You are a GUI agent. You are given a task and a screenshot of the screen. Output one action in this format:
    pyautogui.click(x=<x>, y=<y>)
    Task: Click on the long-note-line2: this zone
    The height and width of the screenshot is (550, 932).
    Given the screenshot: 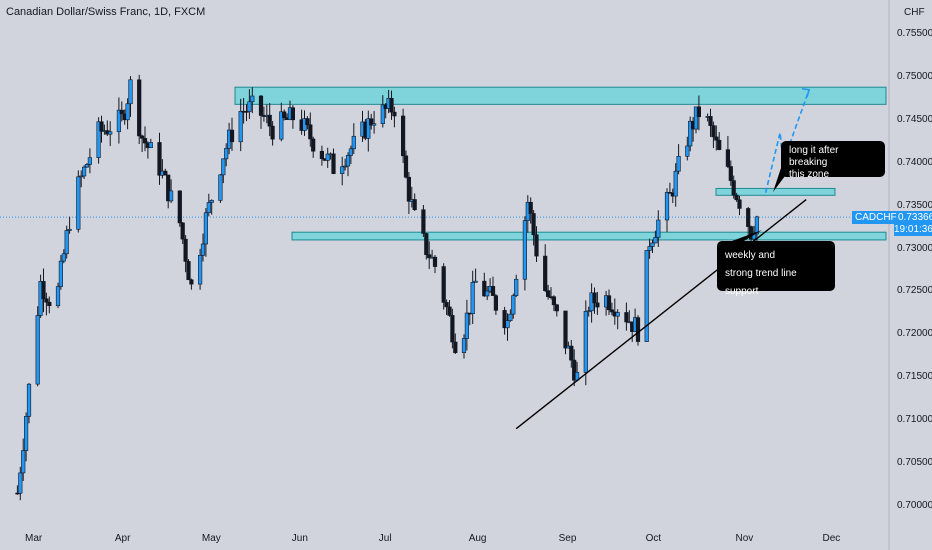 What is the action you would take?
    pyautogui.click(x=809, y=174)
    